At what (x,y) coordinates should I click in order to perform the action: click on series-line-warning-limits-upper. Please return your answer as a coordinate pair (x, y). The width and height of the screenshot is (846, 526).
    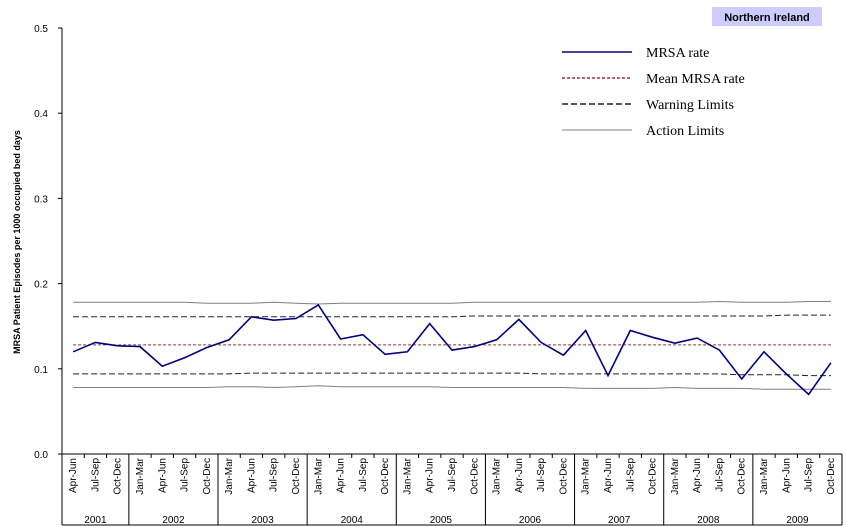
    Looking at the image, I should click on (452, 316).